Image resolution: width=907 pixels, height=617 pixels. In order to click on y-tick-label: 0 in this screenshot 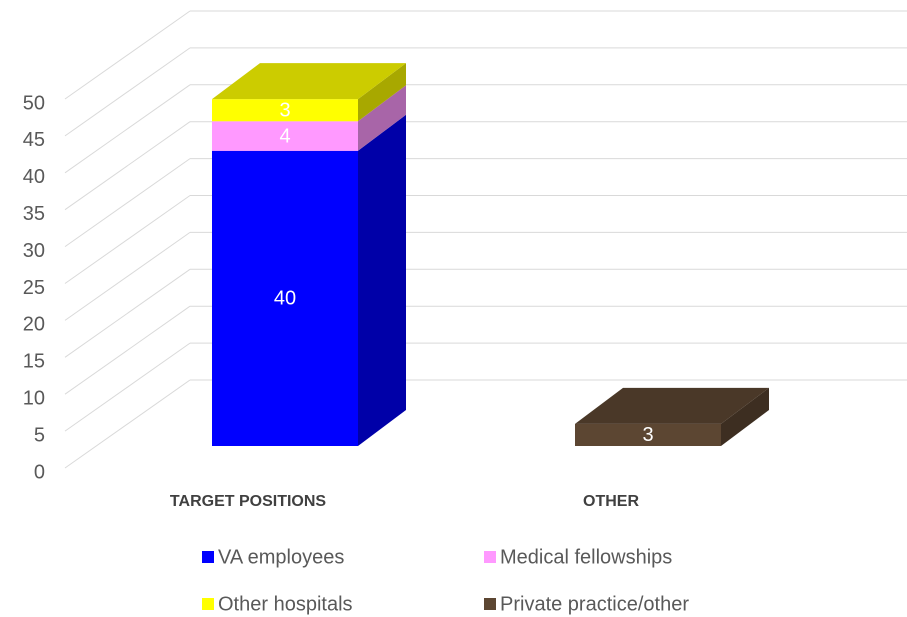, I will do `click(39, 472)`.